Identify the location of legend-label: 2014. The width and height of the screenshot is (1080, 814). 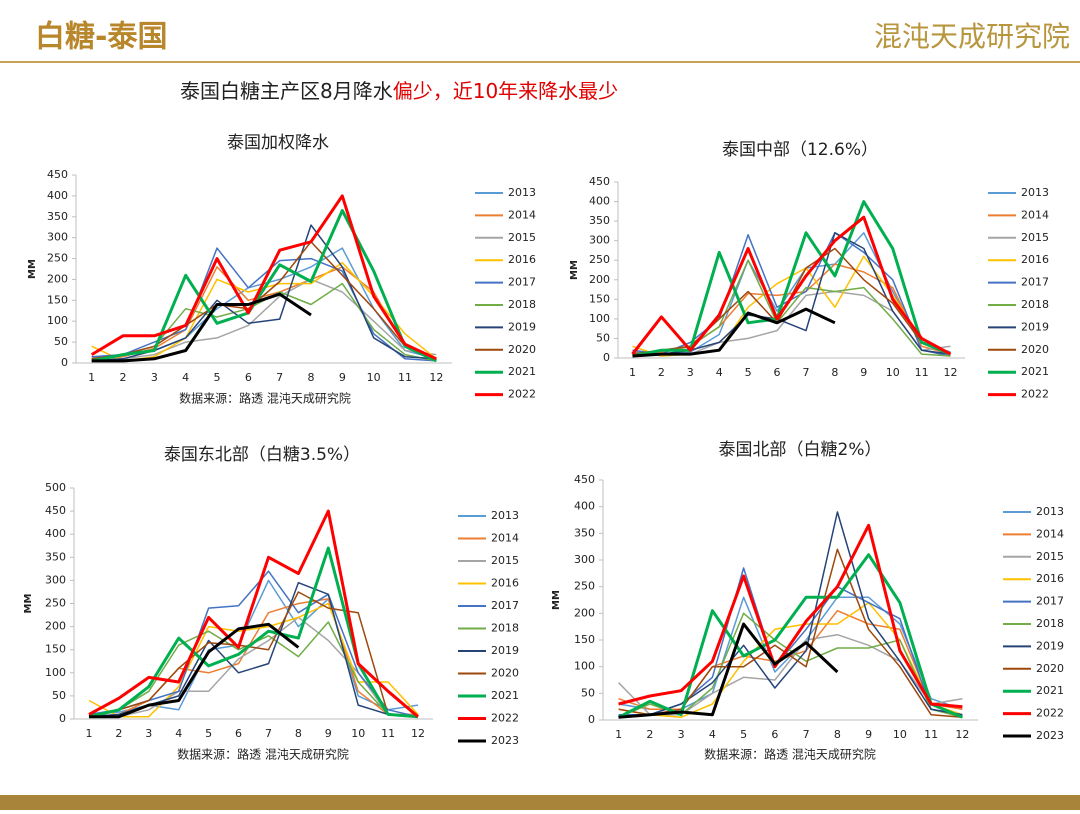
(1050, 533).